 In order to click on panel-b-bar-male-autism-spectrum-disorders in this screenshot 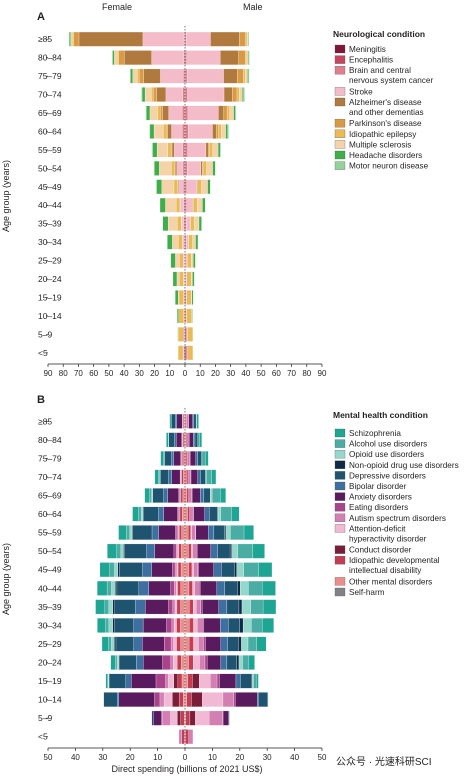, I will do `click(195, 570)`.